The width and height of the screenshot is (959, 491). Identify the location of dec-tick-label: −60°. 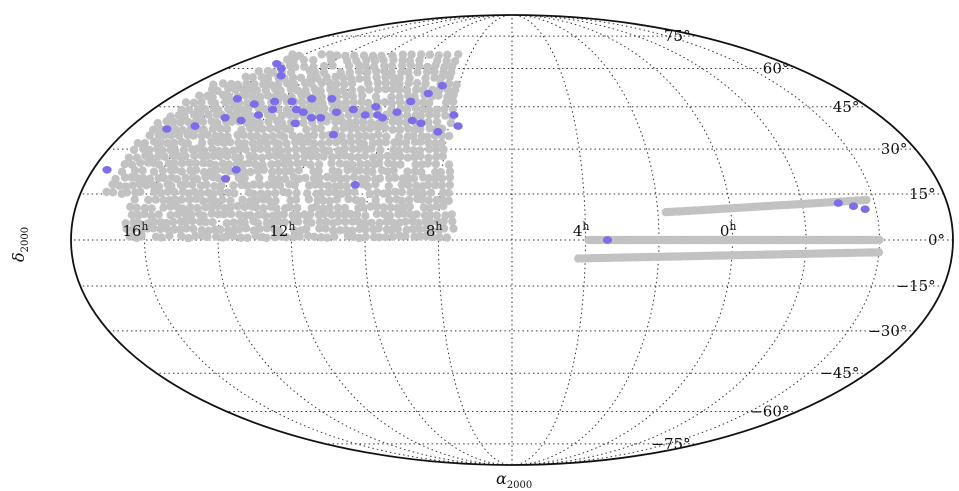
(769, 412).